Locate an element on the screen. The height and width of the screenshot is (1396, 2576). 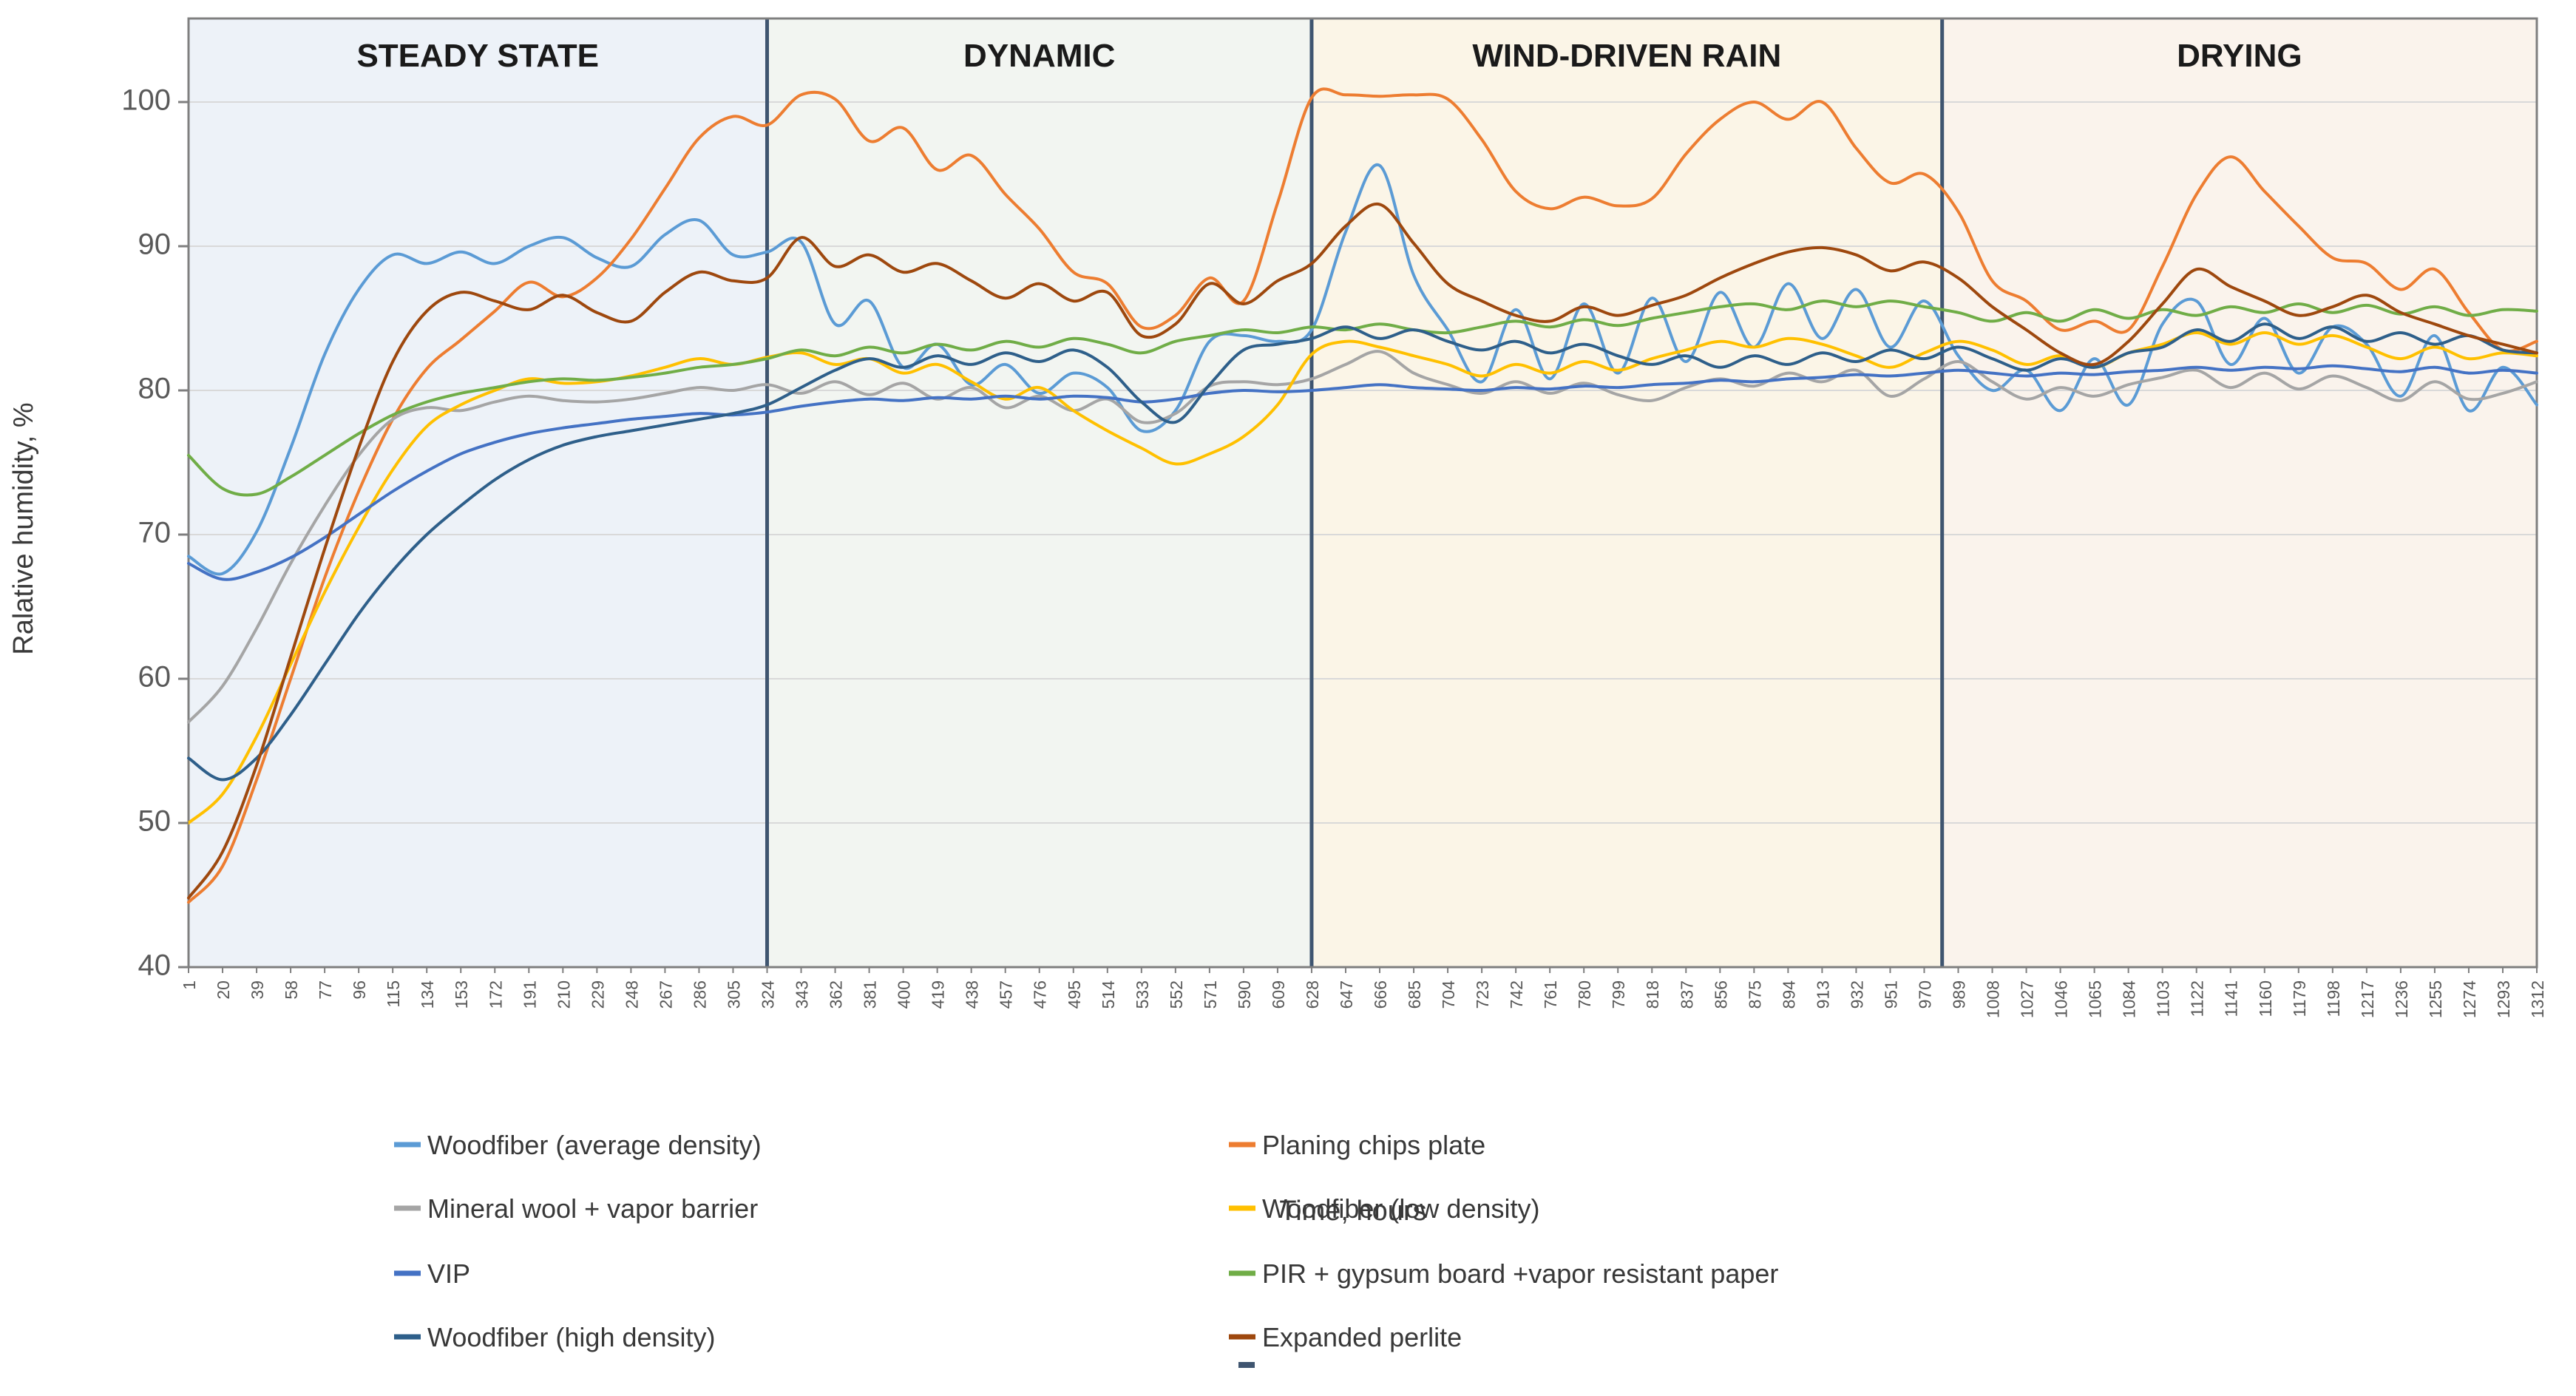
phase-label-3: WIND-DRIVEN RAIN is located at coordinates (1626, 56).